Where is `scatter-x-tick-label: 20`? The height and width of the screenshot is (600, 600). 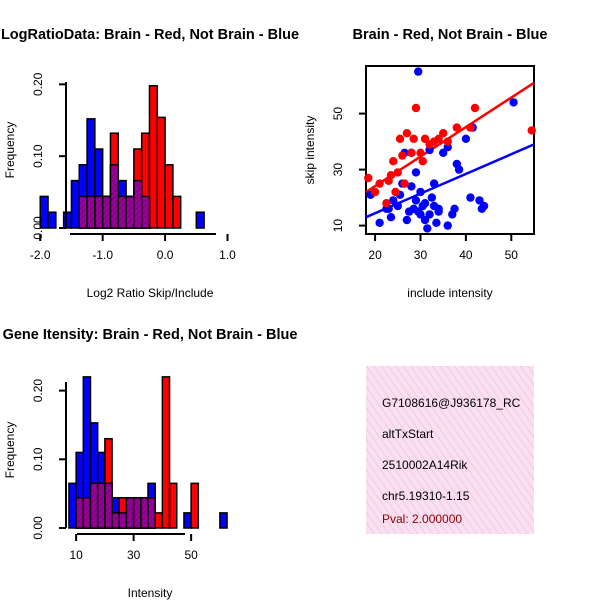
scatter-x-tick-label: 20 is located at coordinates (375, 255).